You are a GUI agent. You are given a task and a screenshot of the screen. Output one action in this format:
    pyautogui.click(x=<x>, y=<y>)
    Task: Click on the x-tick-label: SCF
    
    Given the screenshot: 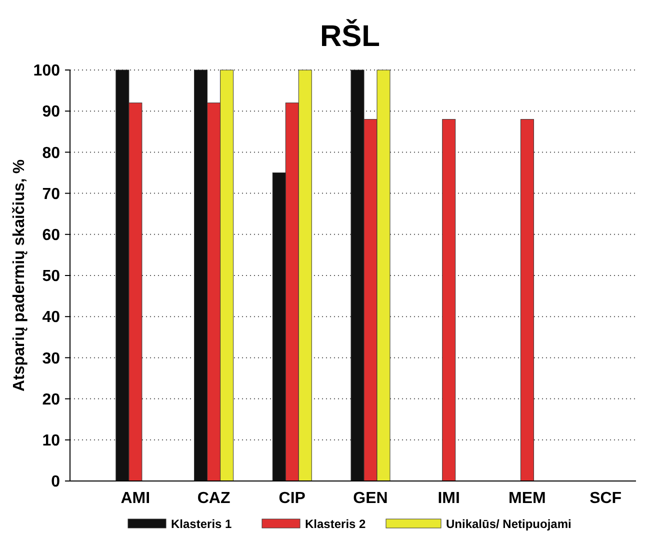 What is the action you would take?
    pyautogui.click(x=606, y=498)
    